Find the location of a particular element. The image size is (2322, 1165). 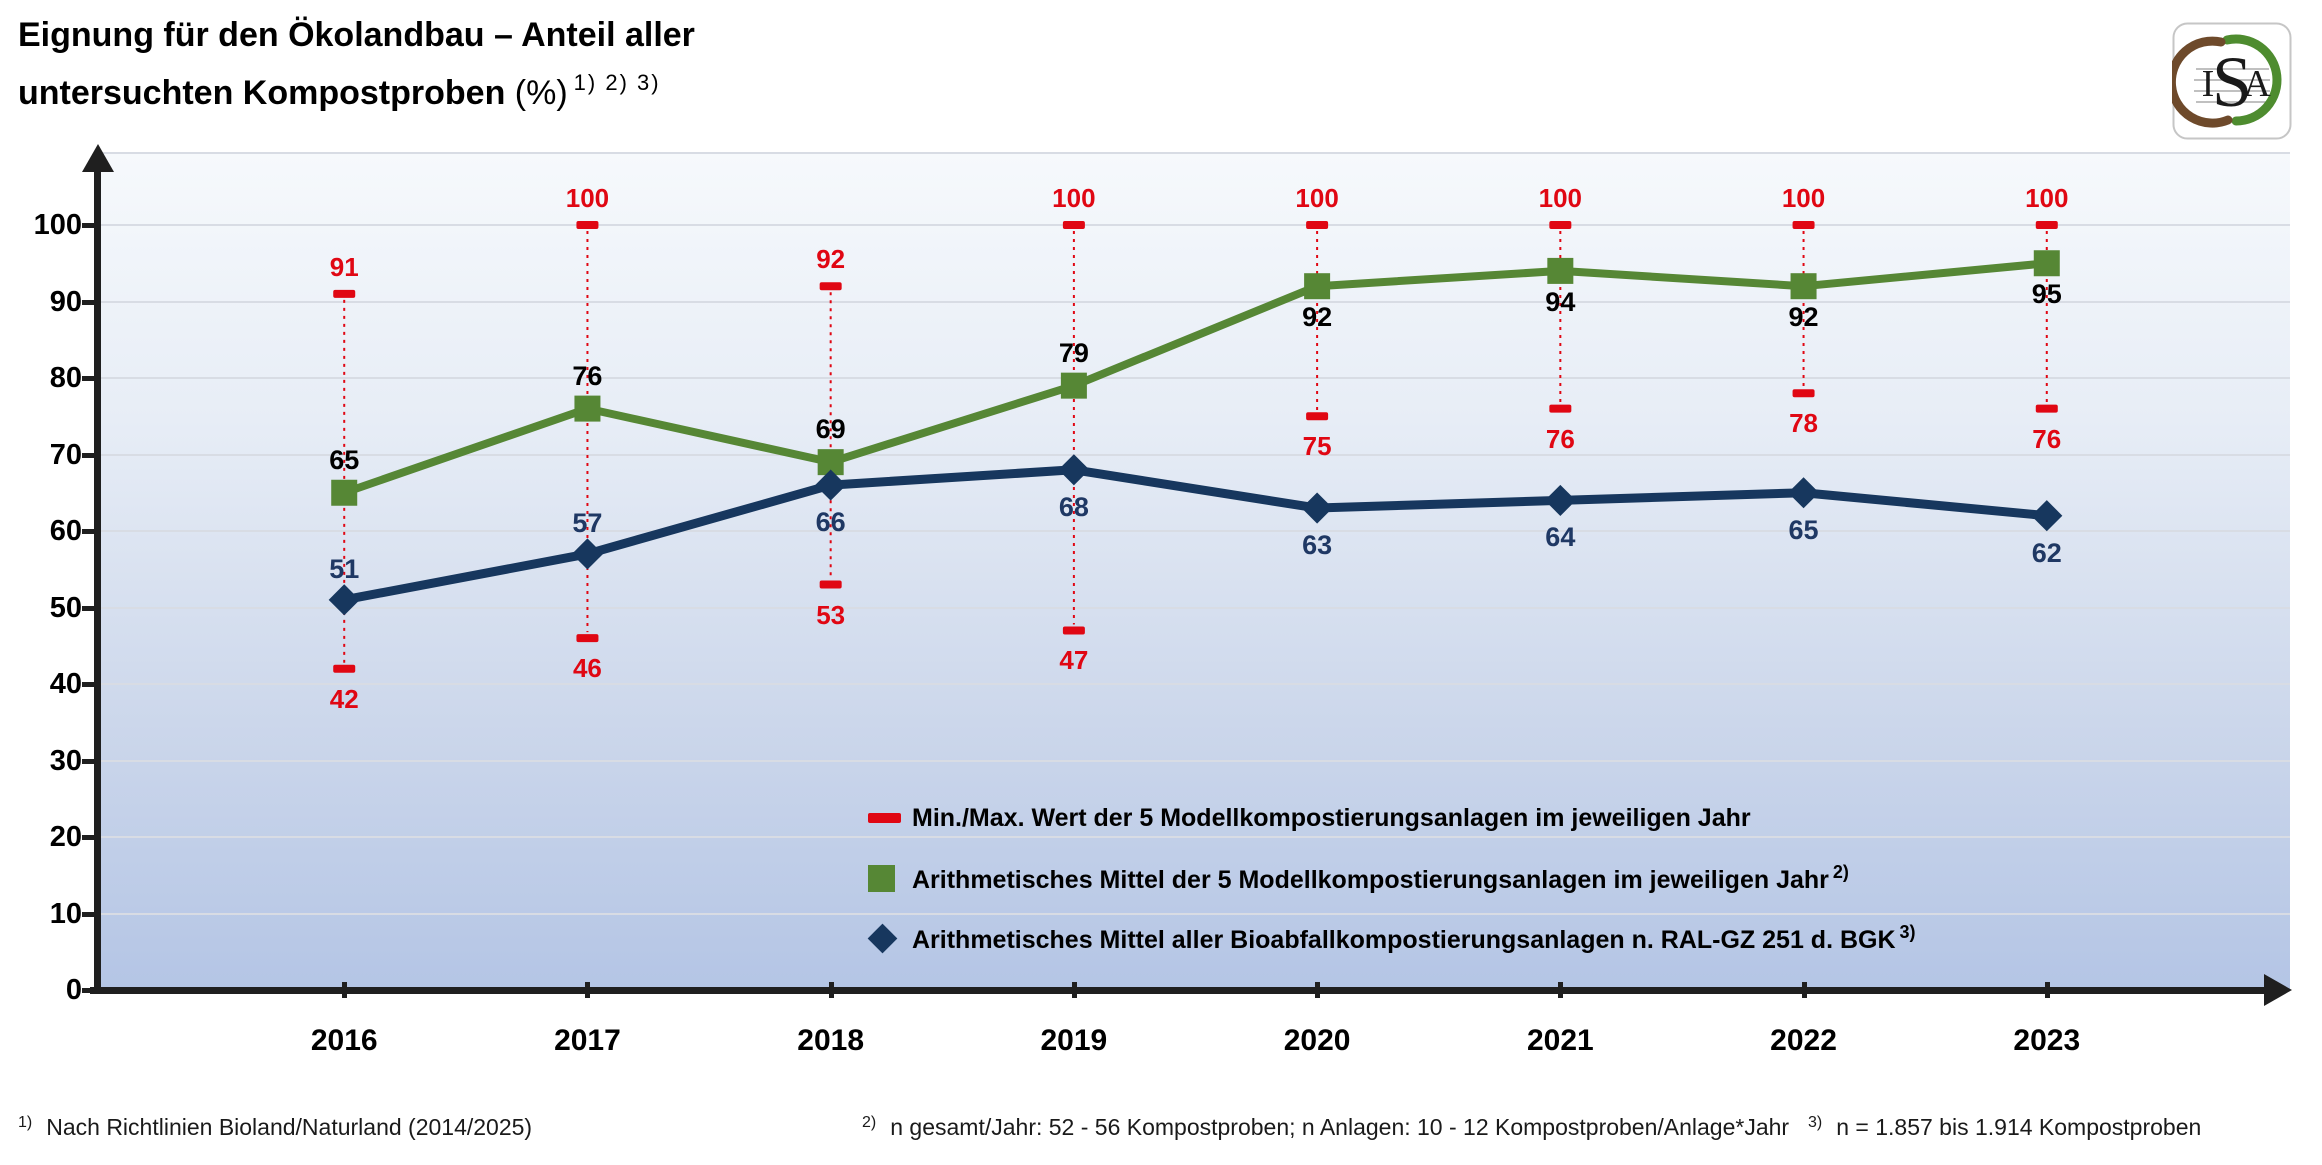

legend-sup-2: 2) is located at coordinates (1840, 871).